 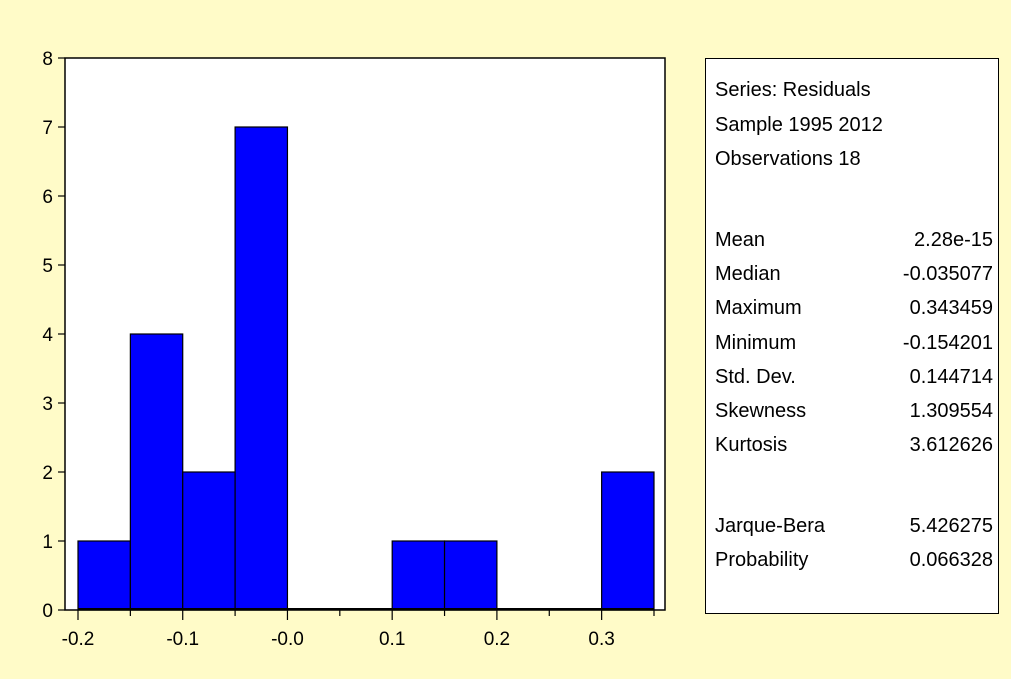 What do you see at coordinates (47, 404) in the screenshot?
I see `y-tick-label: 3` at bounding box center [47, 404].